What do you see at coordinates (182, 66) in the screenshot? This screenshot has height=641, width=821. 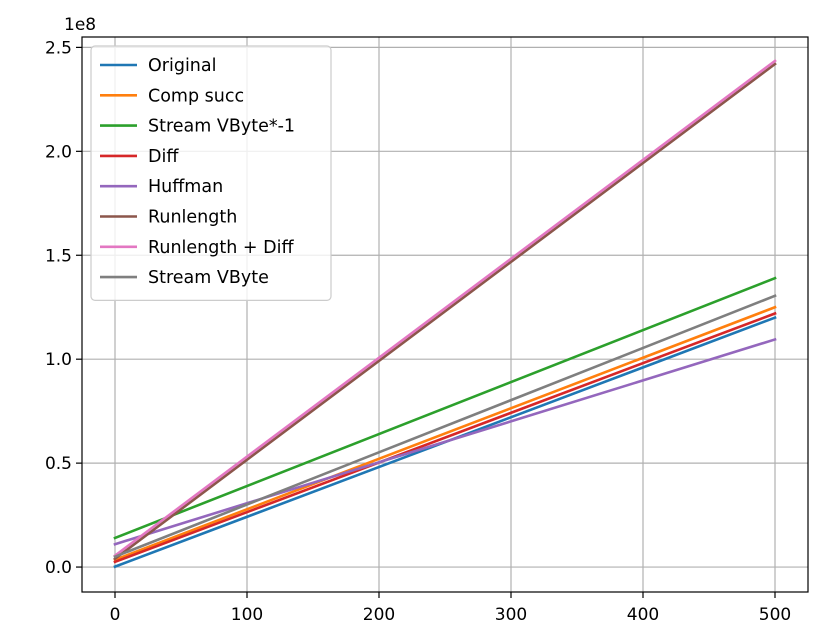 I see `legend-label: Original` at bounding box center [182, 66].